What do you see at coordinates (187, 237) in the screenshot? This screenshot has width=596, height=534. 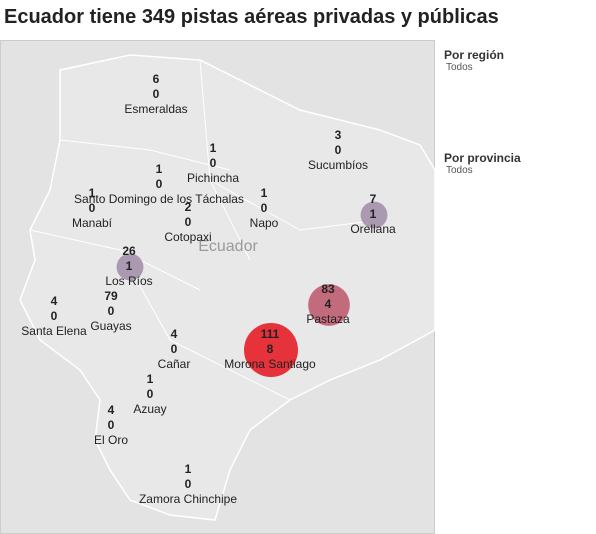 I see `province-name: Cotopaxi` at bounding box center [187, 237].